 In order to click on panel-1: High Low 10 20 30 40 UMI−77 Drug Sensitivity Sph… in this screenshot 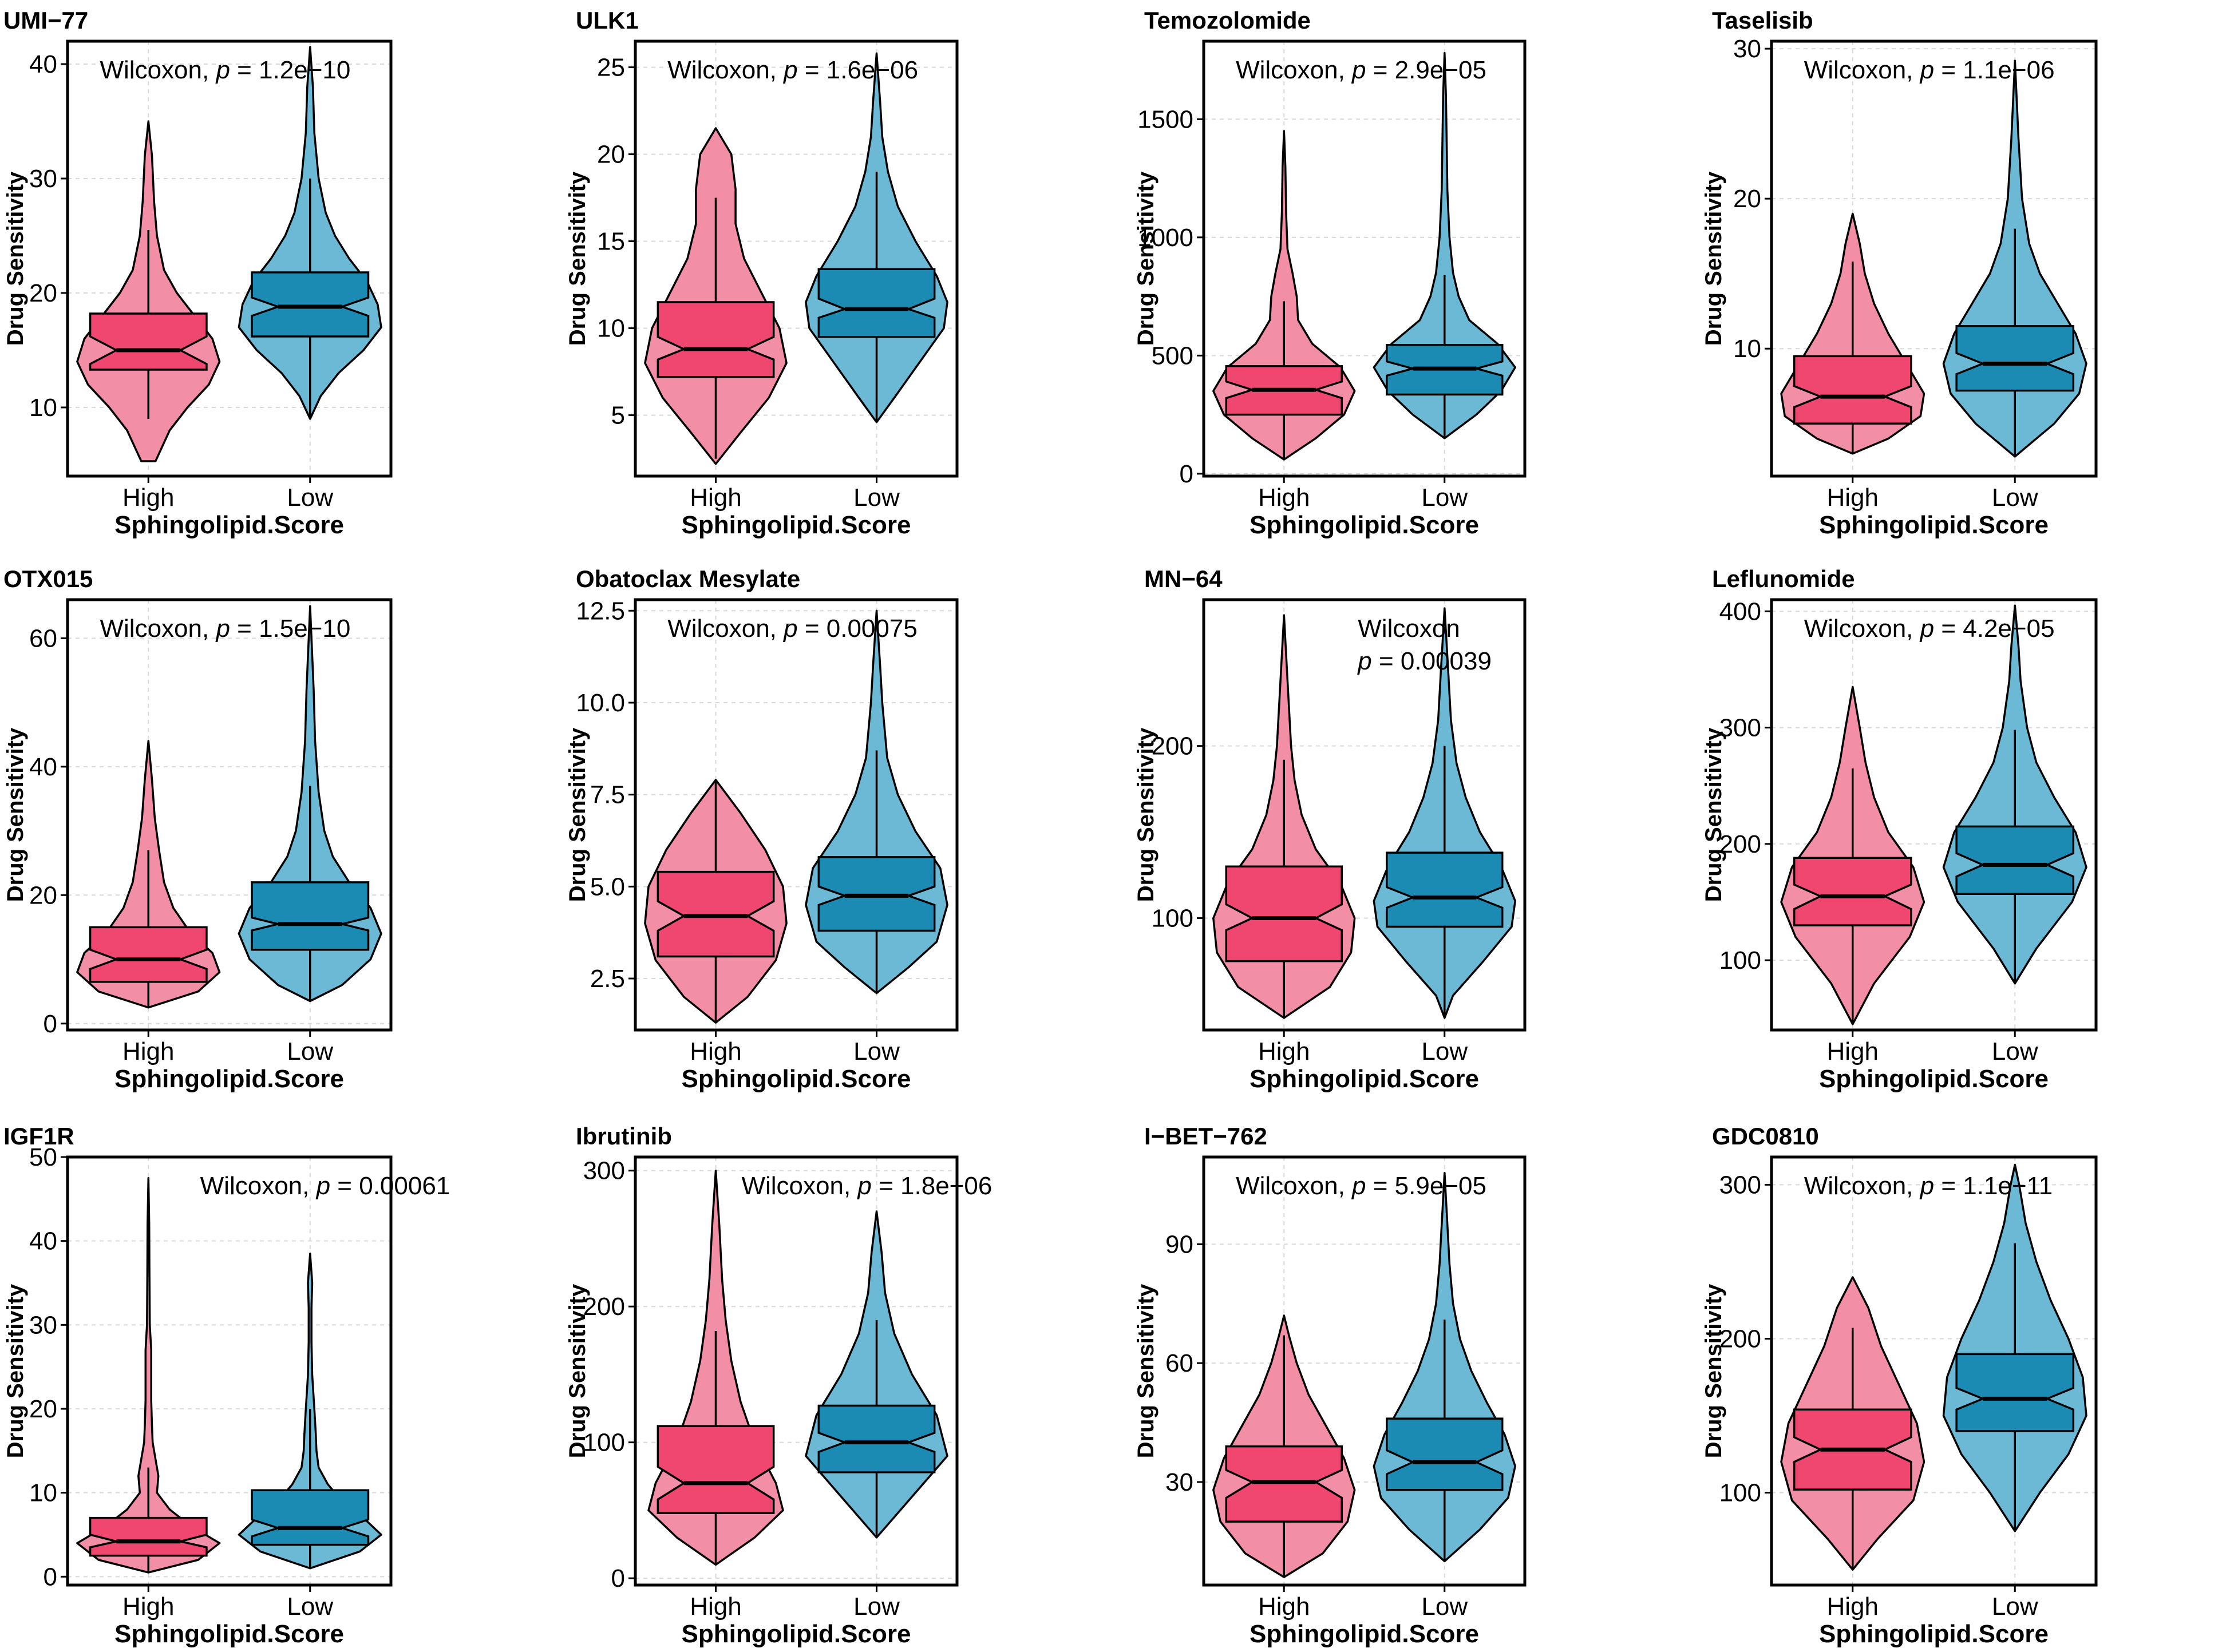, I will do `click(198, 273)`.